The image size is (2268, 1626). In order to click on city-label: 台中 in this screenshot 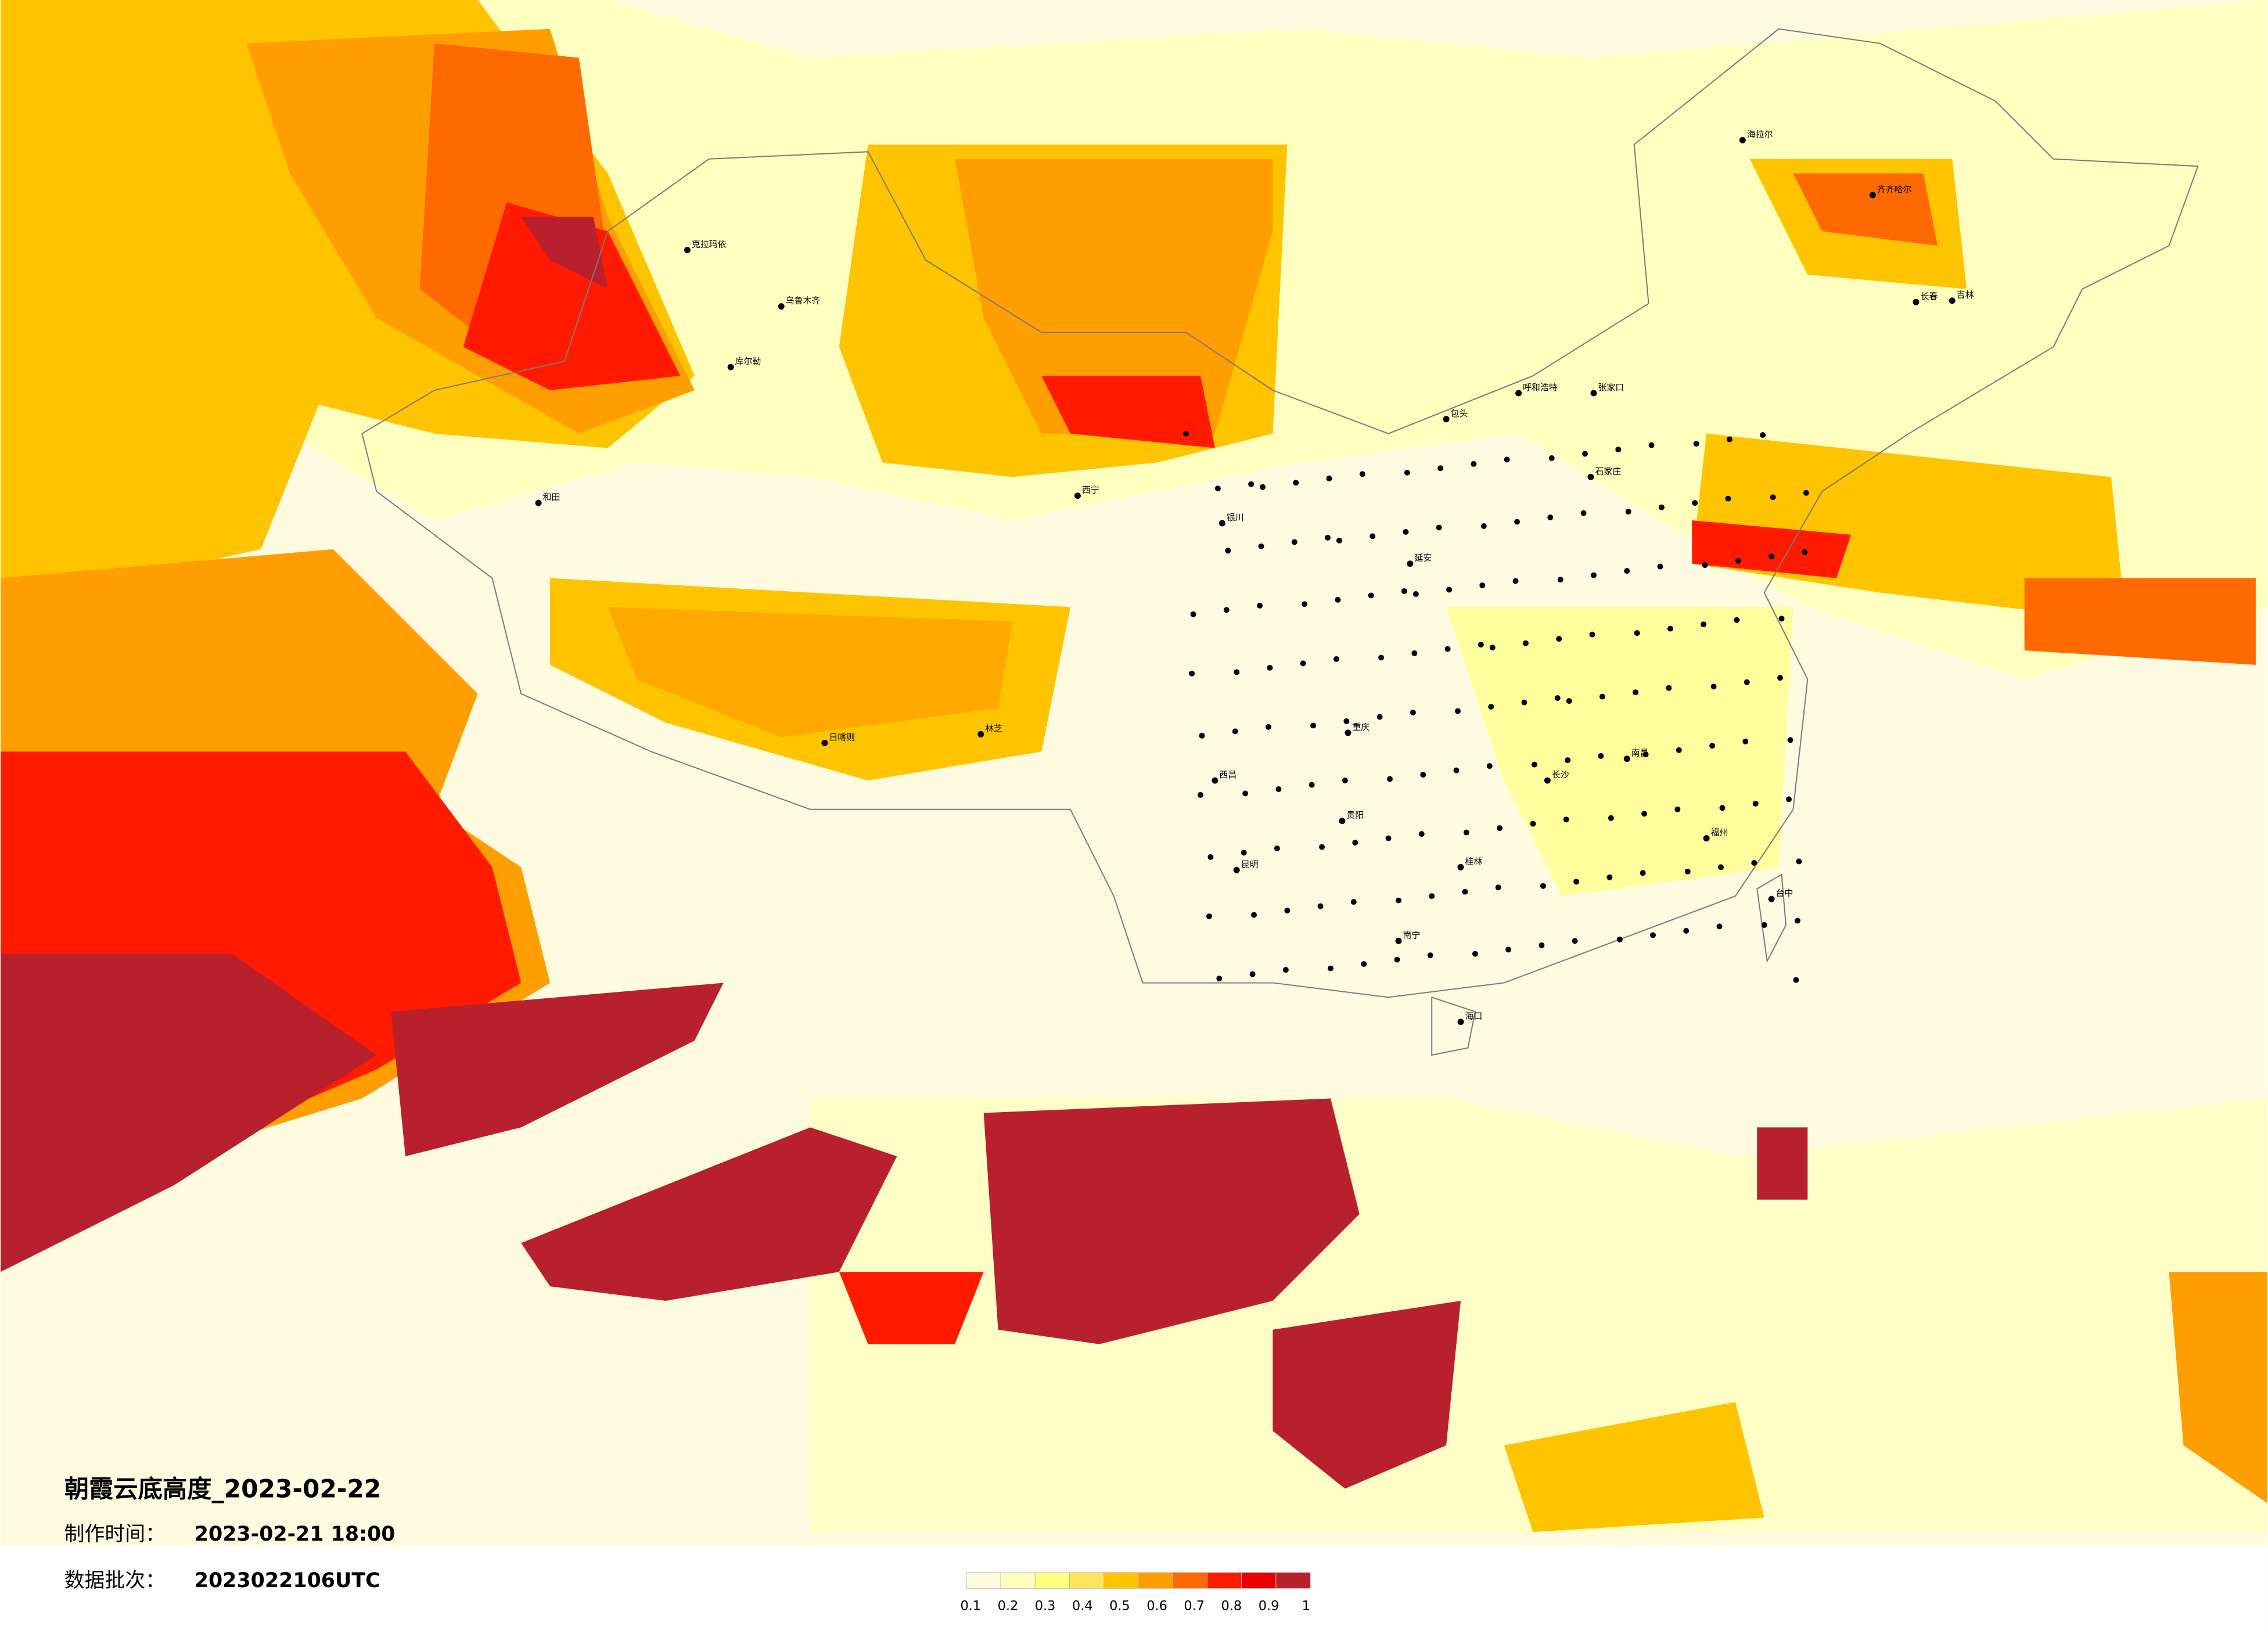, I will do `click(1784, 893)`.